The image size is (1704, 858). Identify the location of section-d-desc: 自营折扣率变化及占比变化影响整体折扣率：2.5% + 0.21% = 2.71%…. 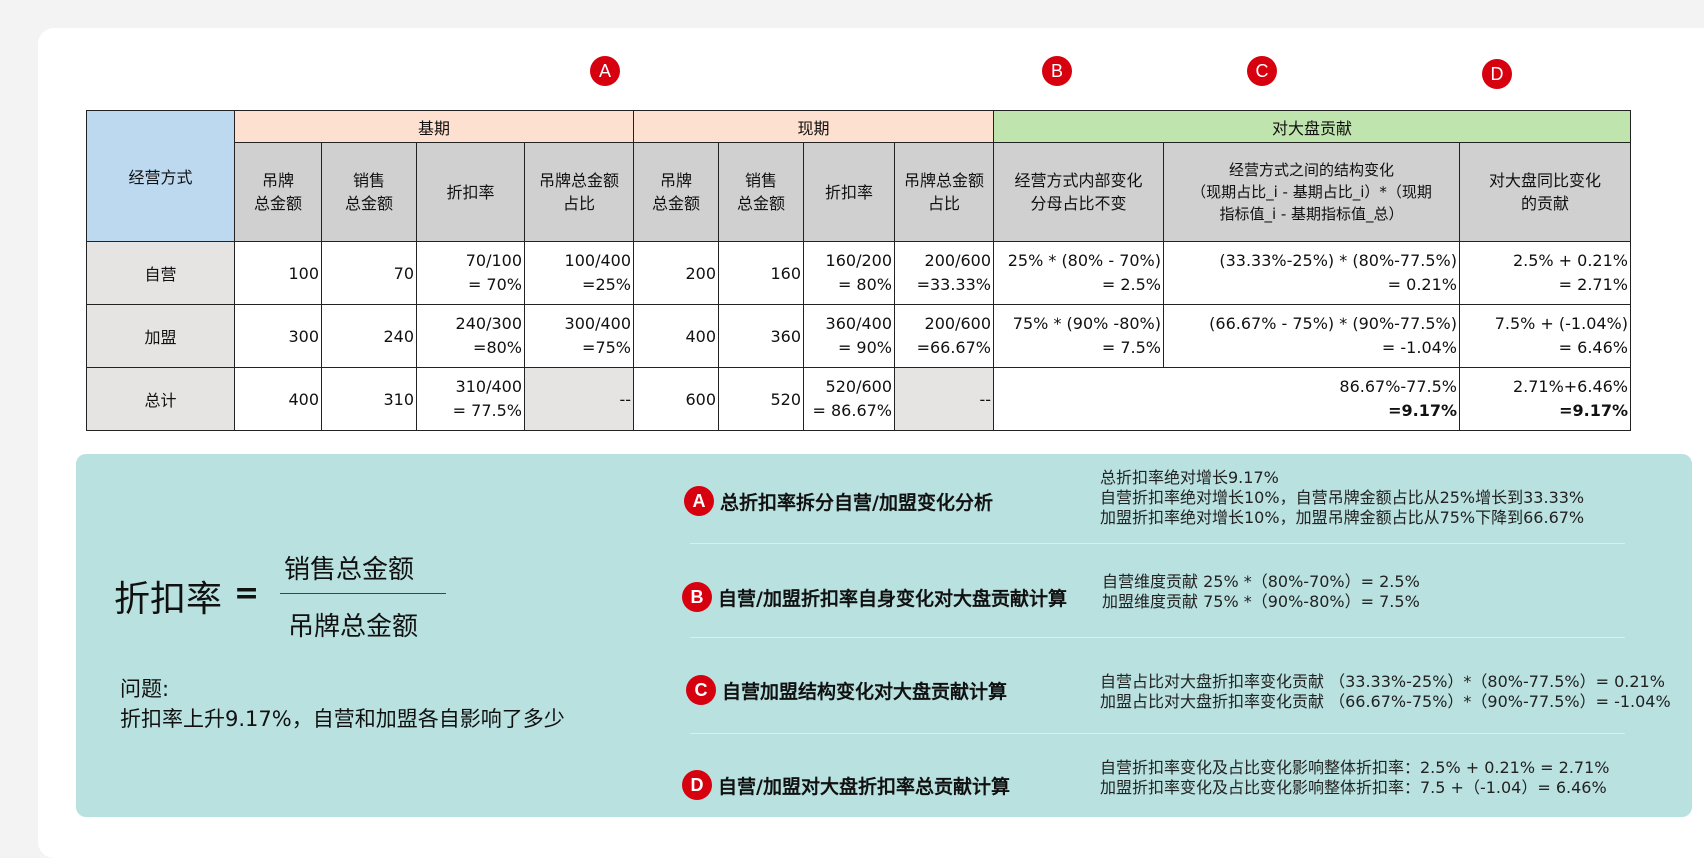
(1354, 778).